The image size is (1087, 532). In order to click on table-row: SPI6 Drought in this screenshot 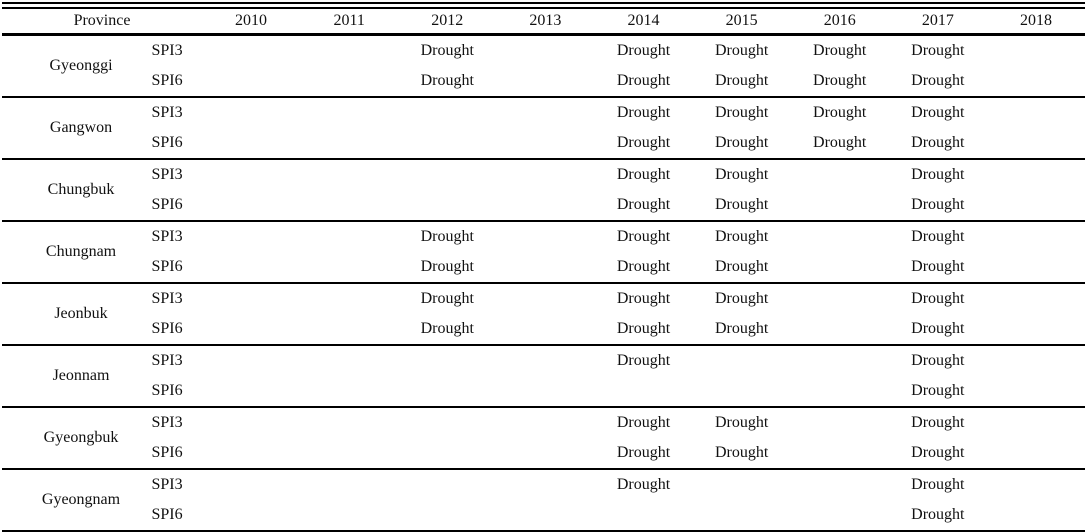, I will do `click(543, 516)`.